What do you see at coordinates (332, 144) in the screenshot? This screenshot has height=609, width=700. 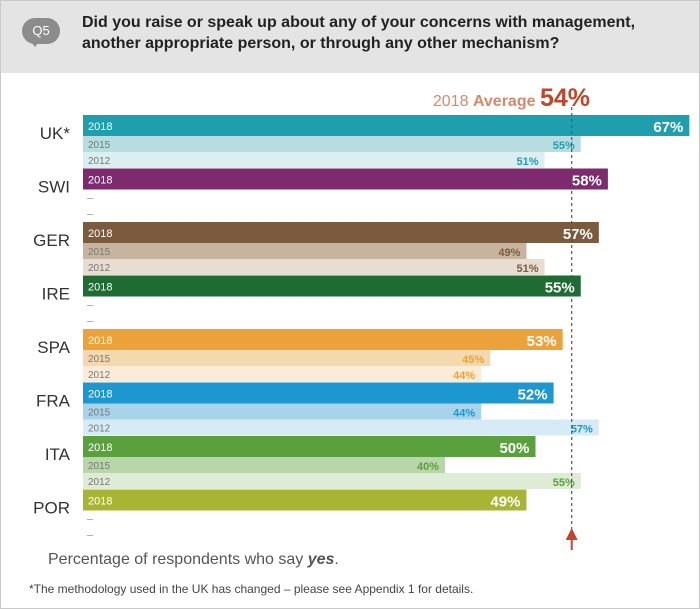 I see `bar-uk-2015` at bounding box center [332, 144].